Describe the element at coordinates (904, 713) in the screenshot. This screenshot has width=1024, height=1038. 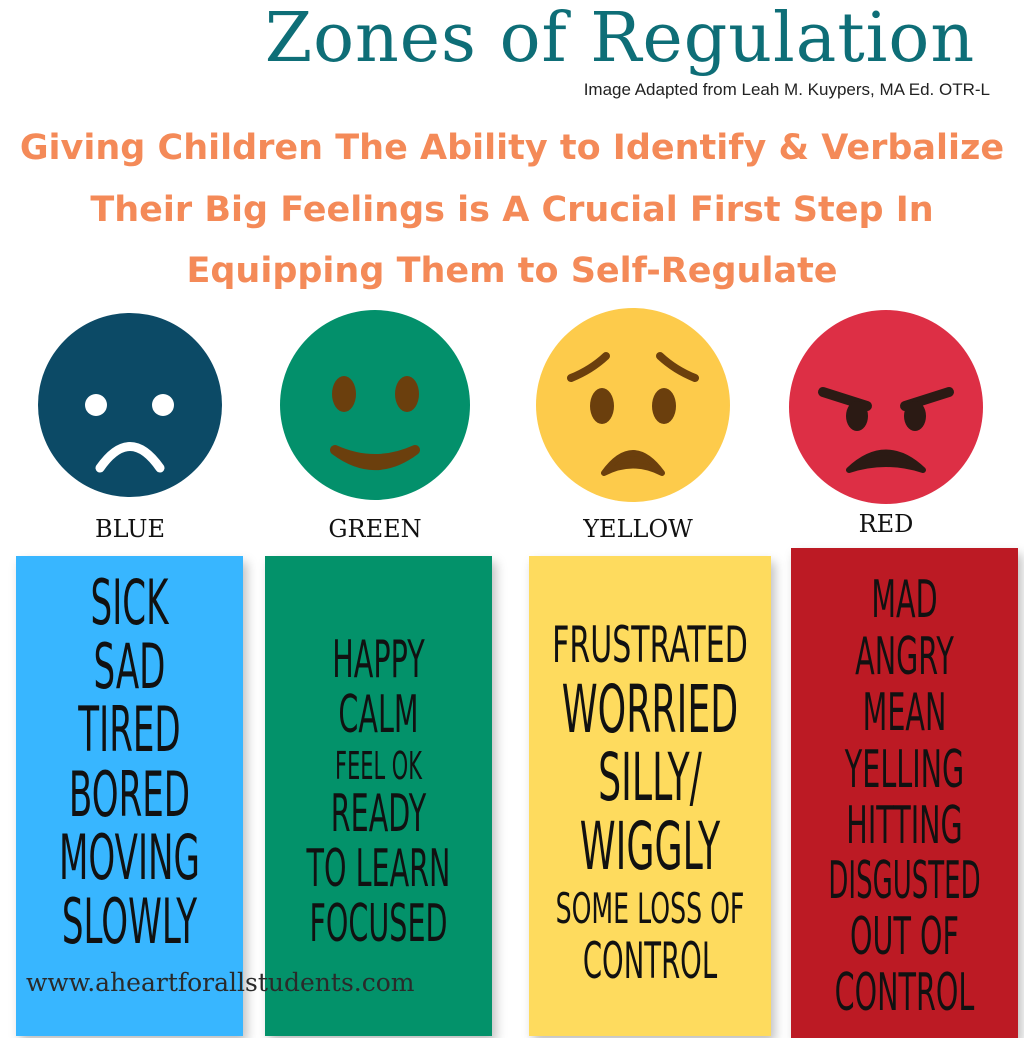
I see `feeling-word: MEAN` at that location.